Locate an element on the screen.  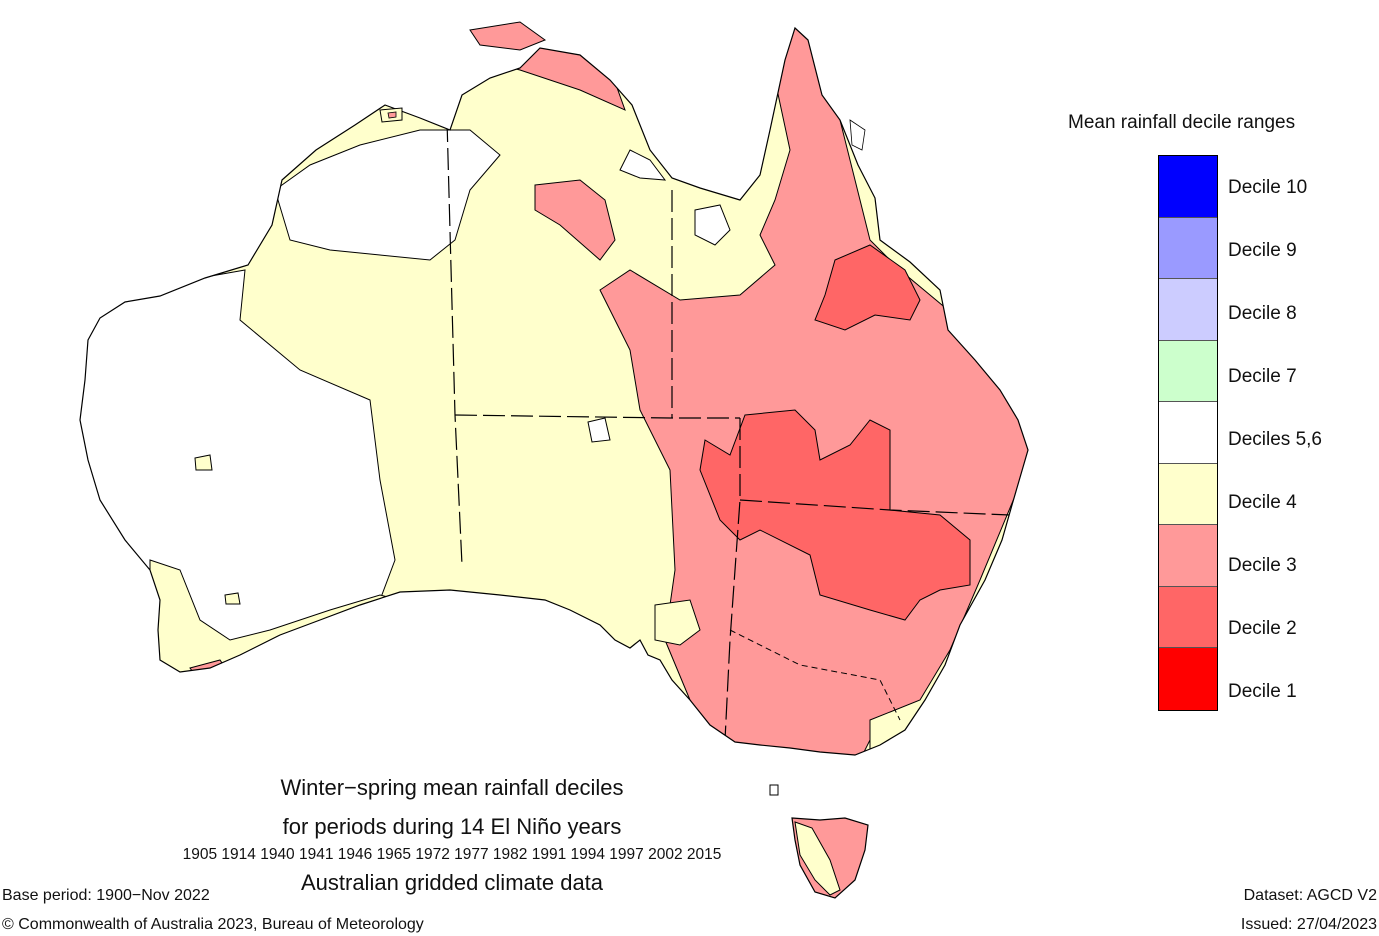
dataset: Dataset: AGCD V2 is located at coordinates (1310, 895).